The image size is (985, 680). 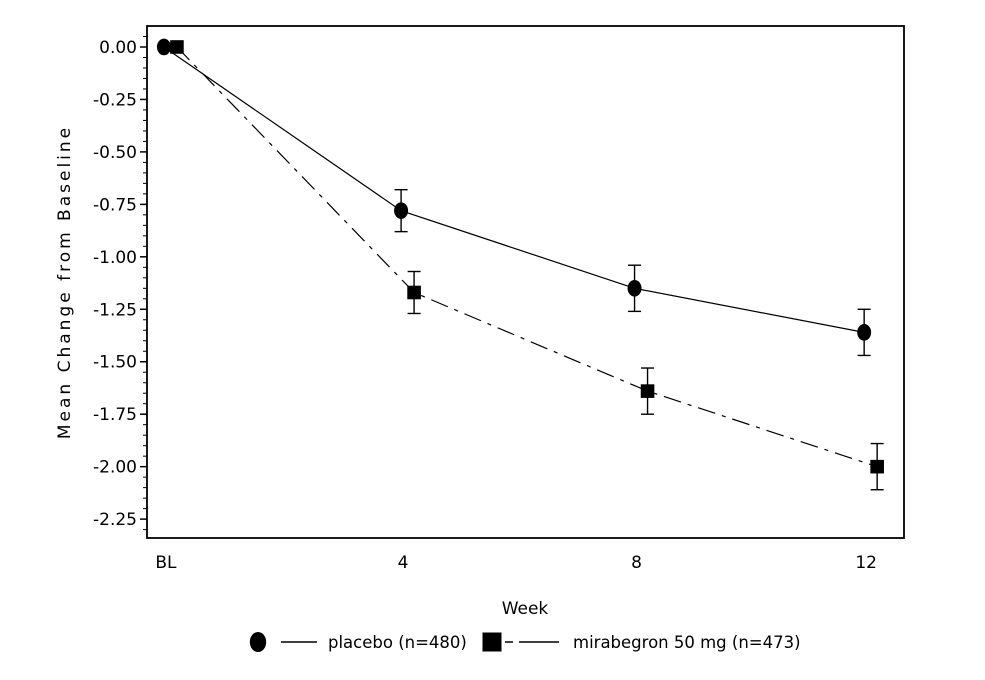 I want to click on x-tick-label: 8, so click(x=636, y=563).